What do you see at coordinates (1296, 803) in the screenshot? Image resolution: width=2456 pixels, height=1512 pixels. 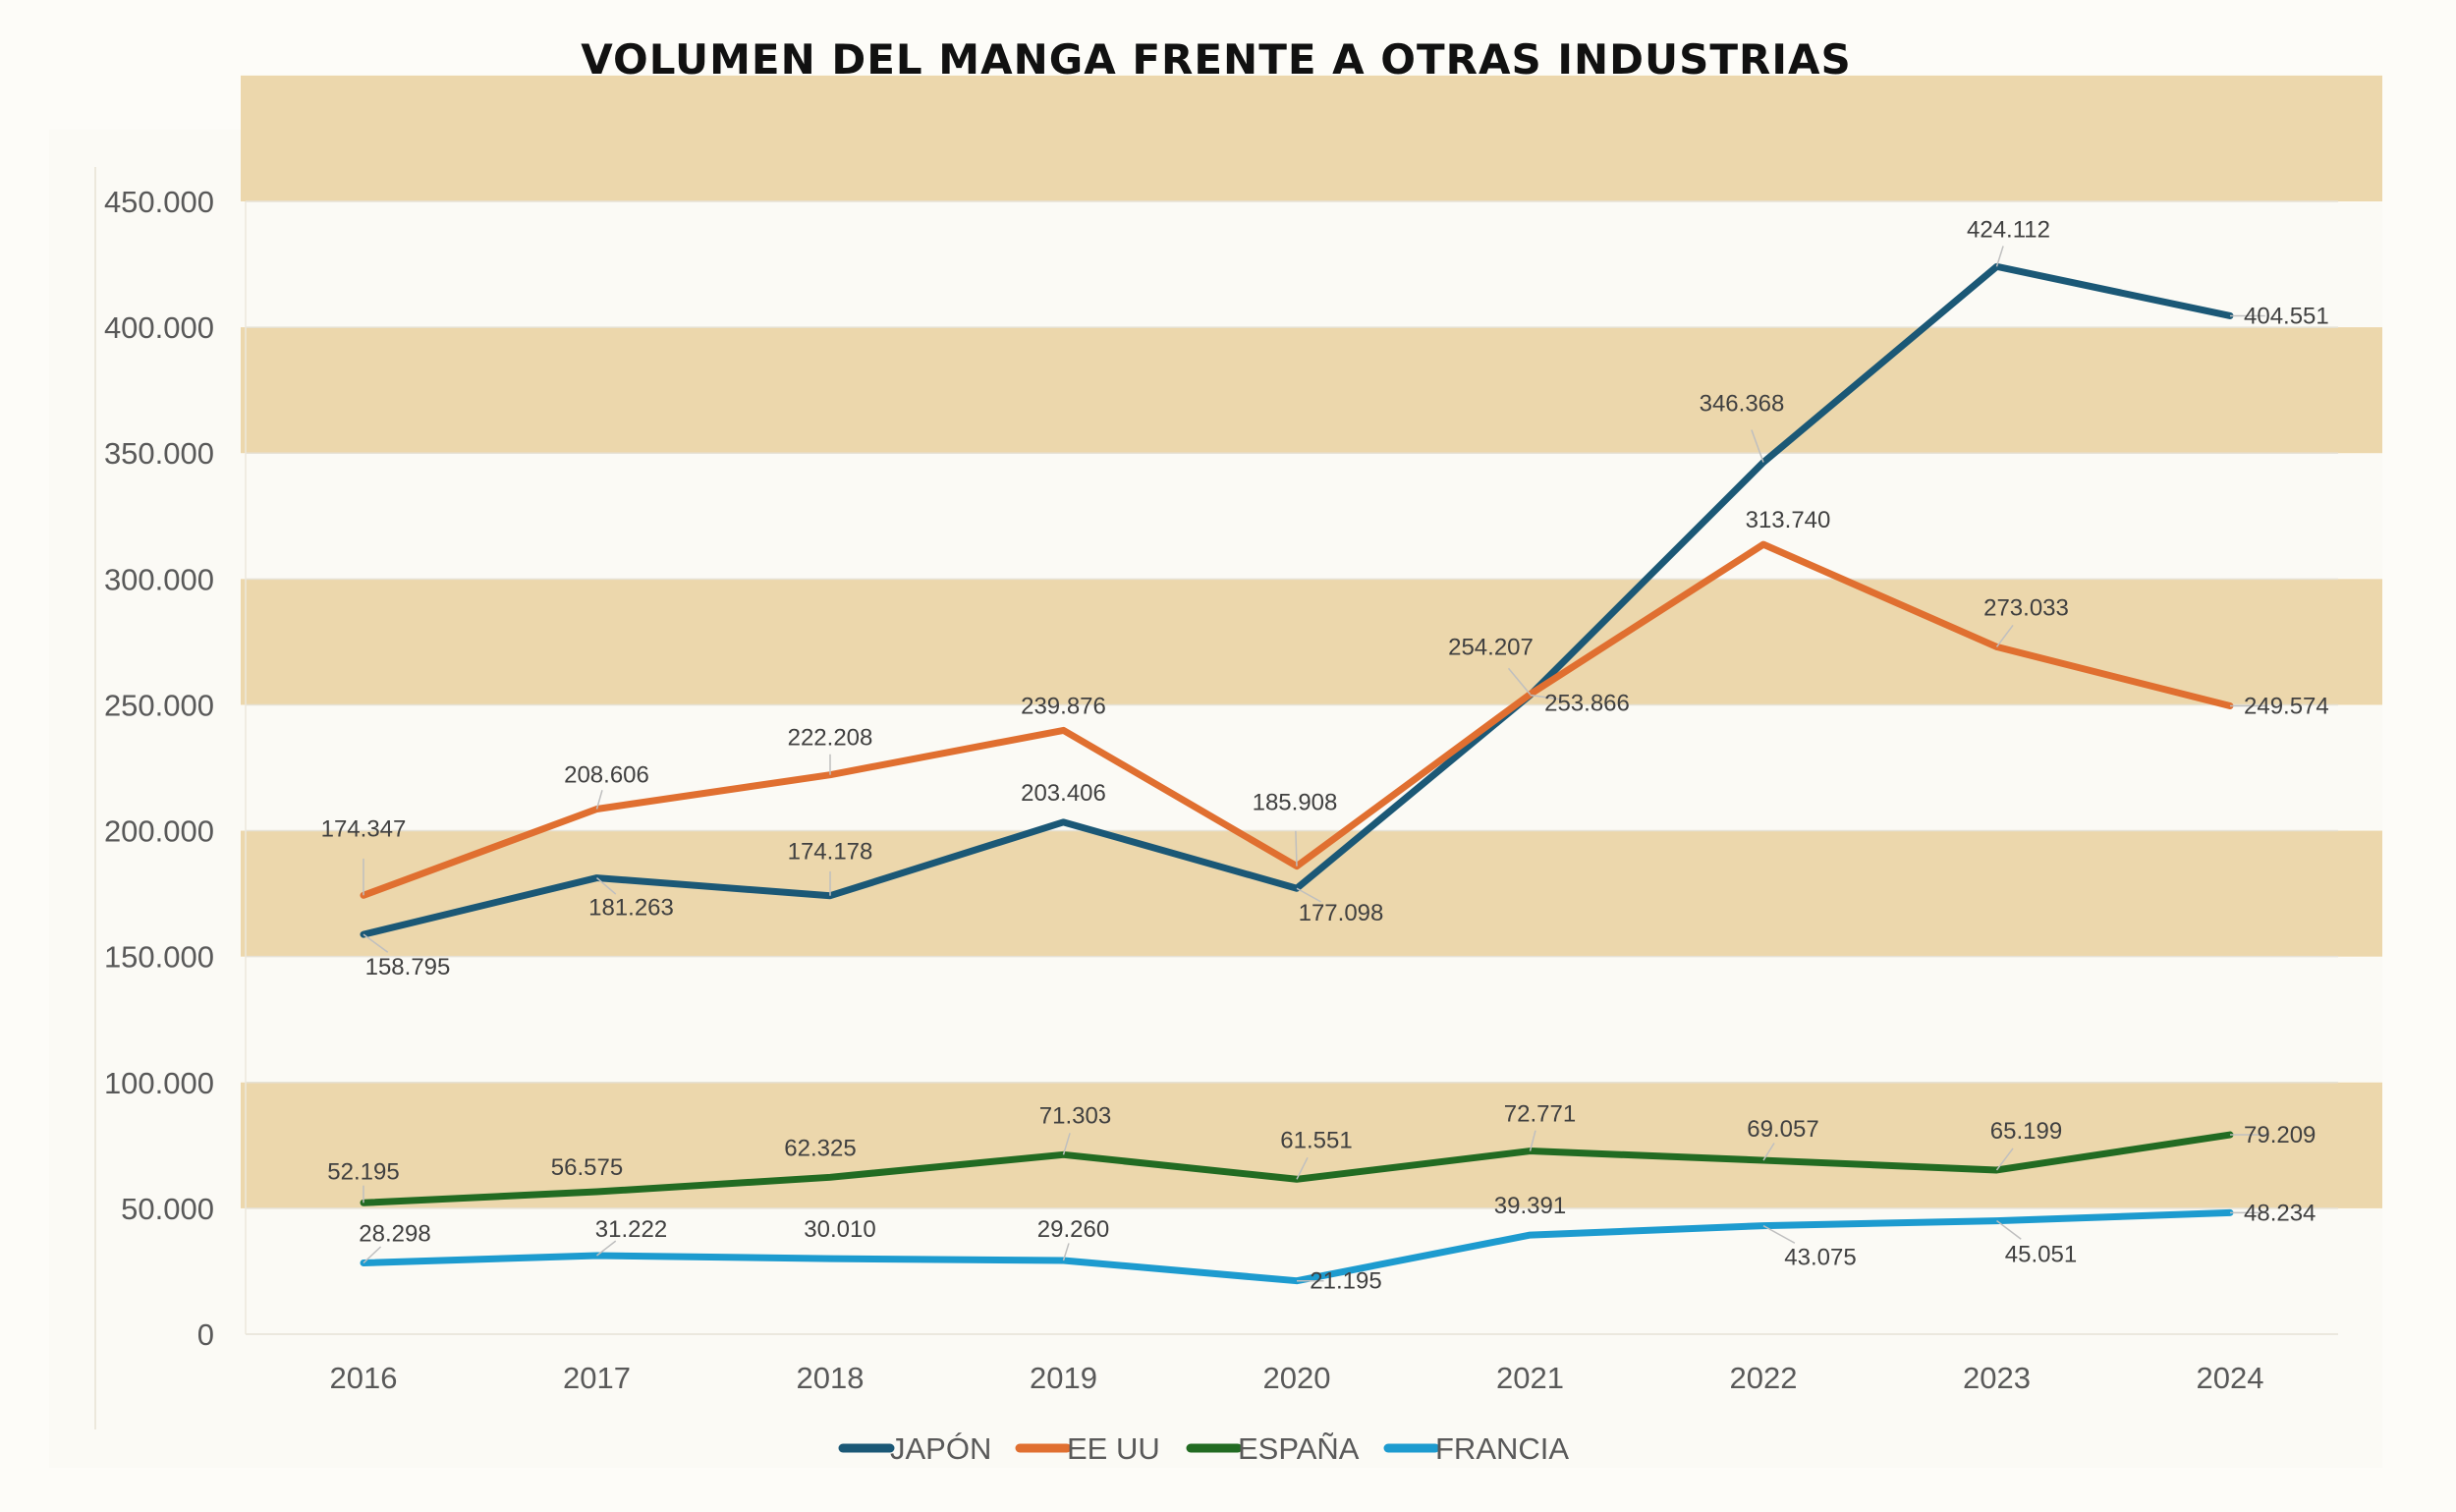 I see `data-label: 185.908` at bounding box center [1296, 803].